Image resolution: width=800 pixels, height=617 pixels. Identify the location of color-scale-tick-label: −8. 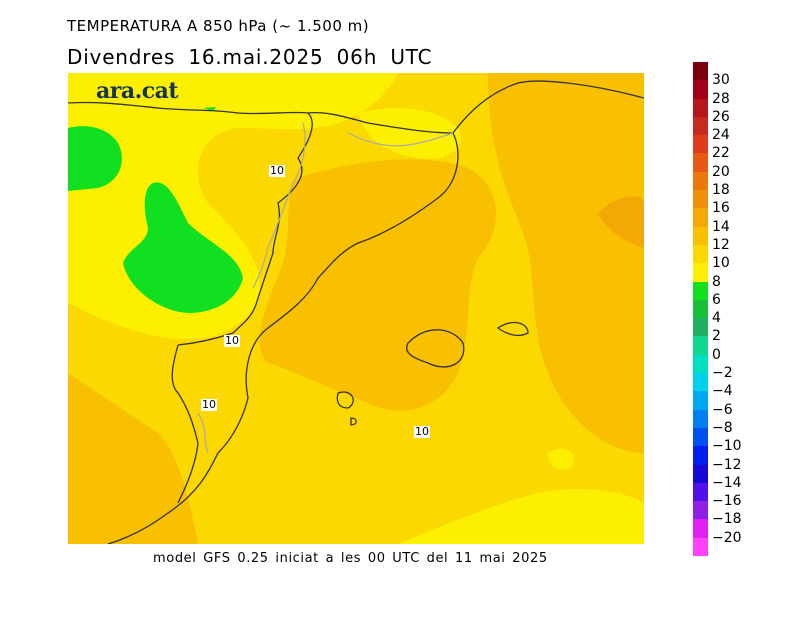
(722, 427).